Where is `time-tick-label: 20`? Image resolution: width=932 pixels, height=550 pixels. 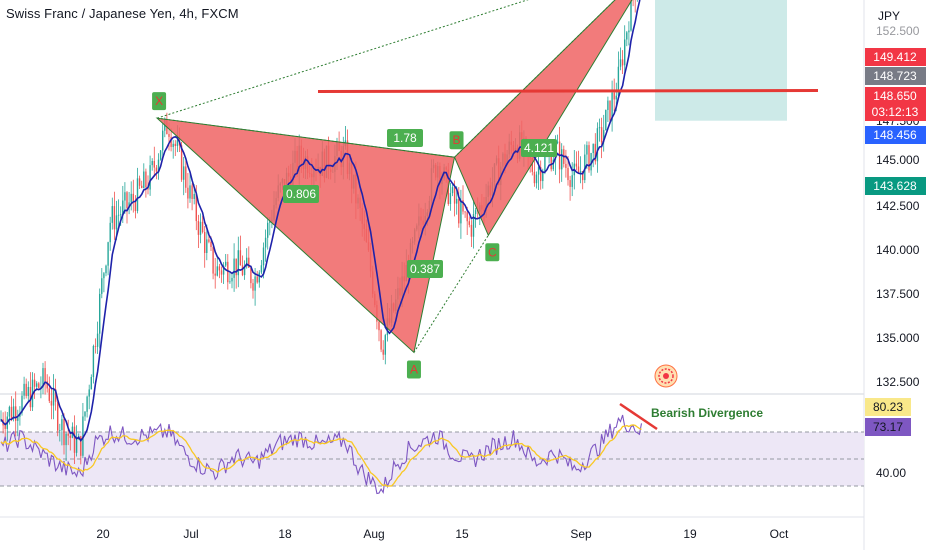
time-tick-label: 20 is located at coordinates (103, 534).